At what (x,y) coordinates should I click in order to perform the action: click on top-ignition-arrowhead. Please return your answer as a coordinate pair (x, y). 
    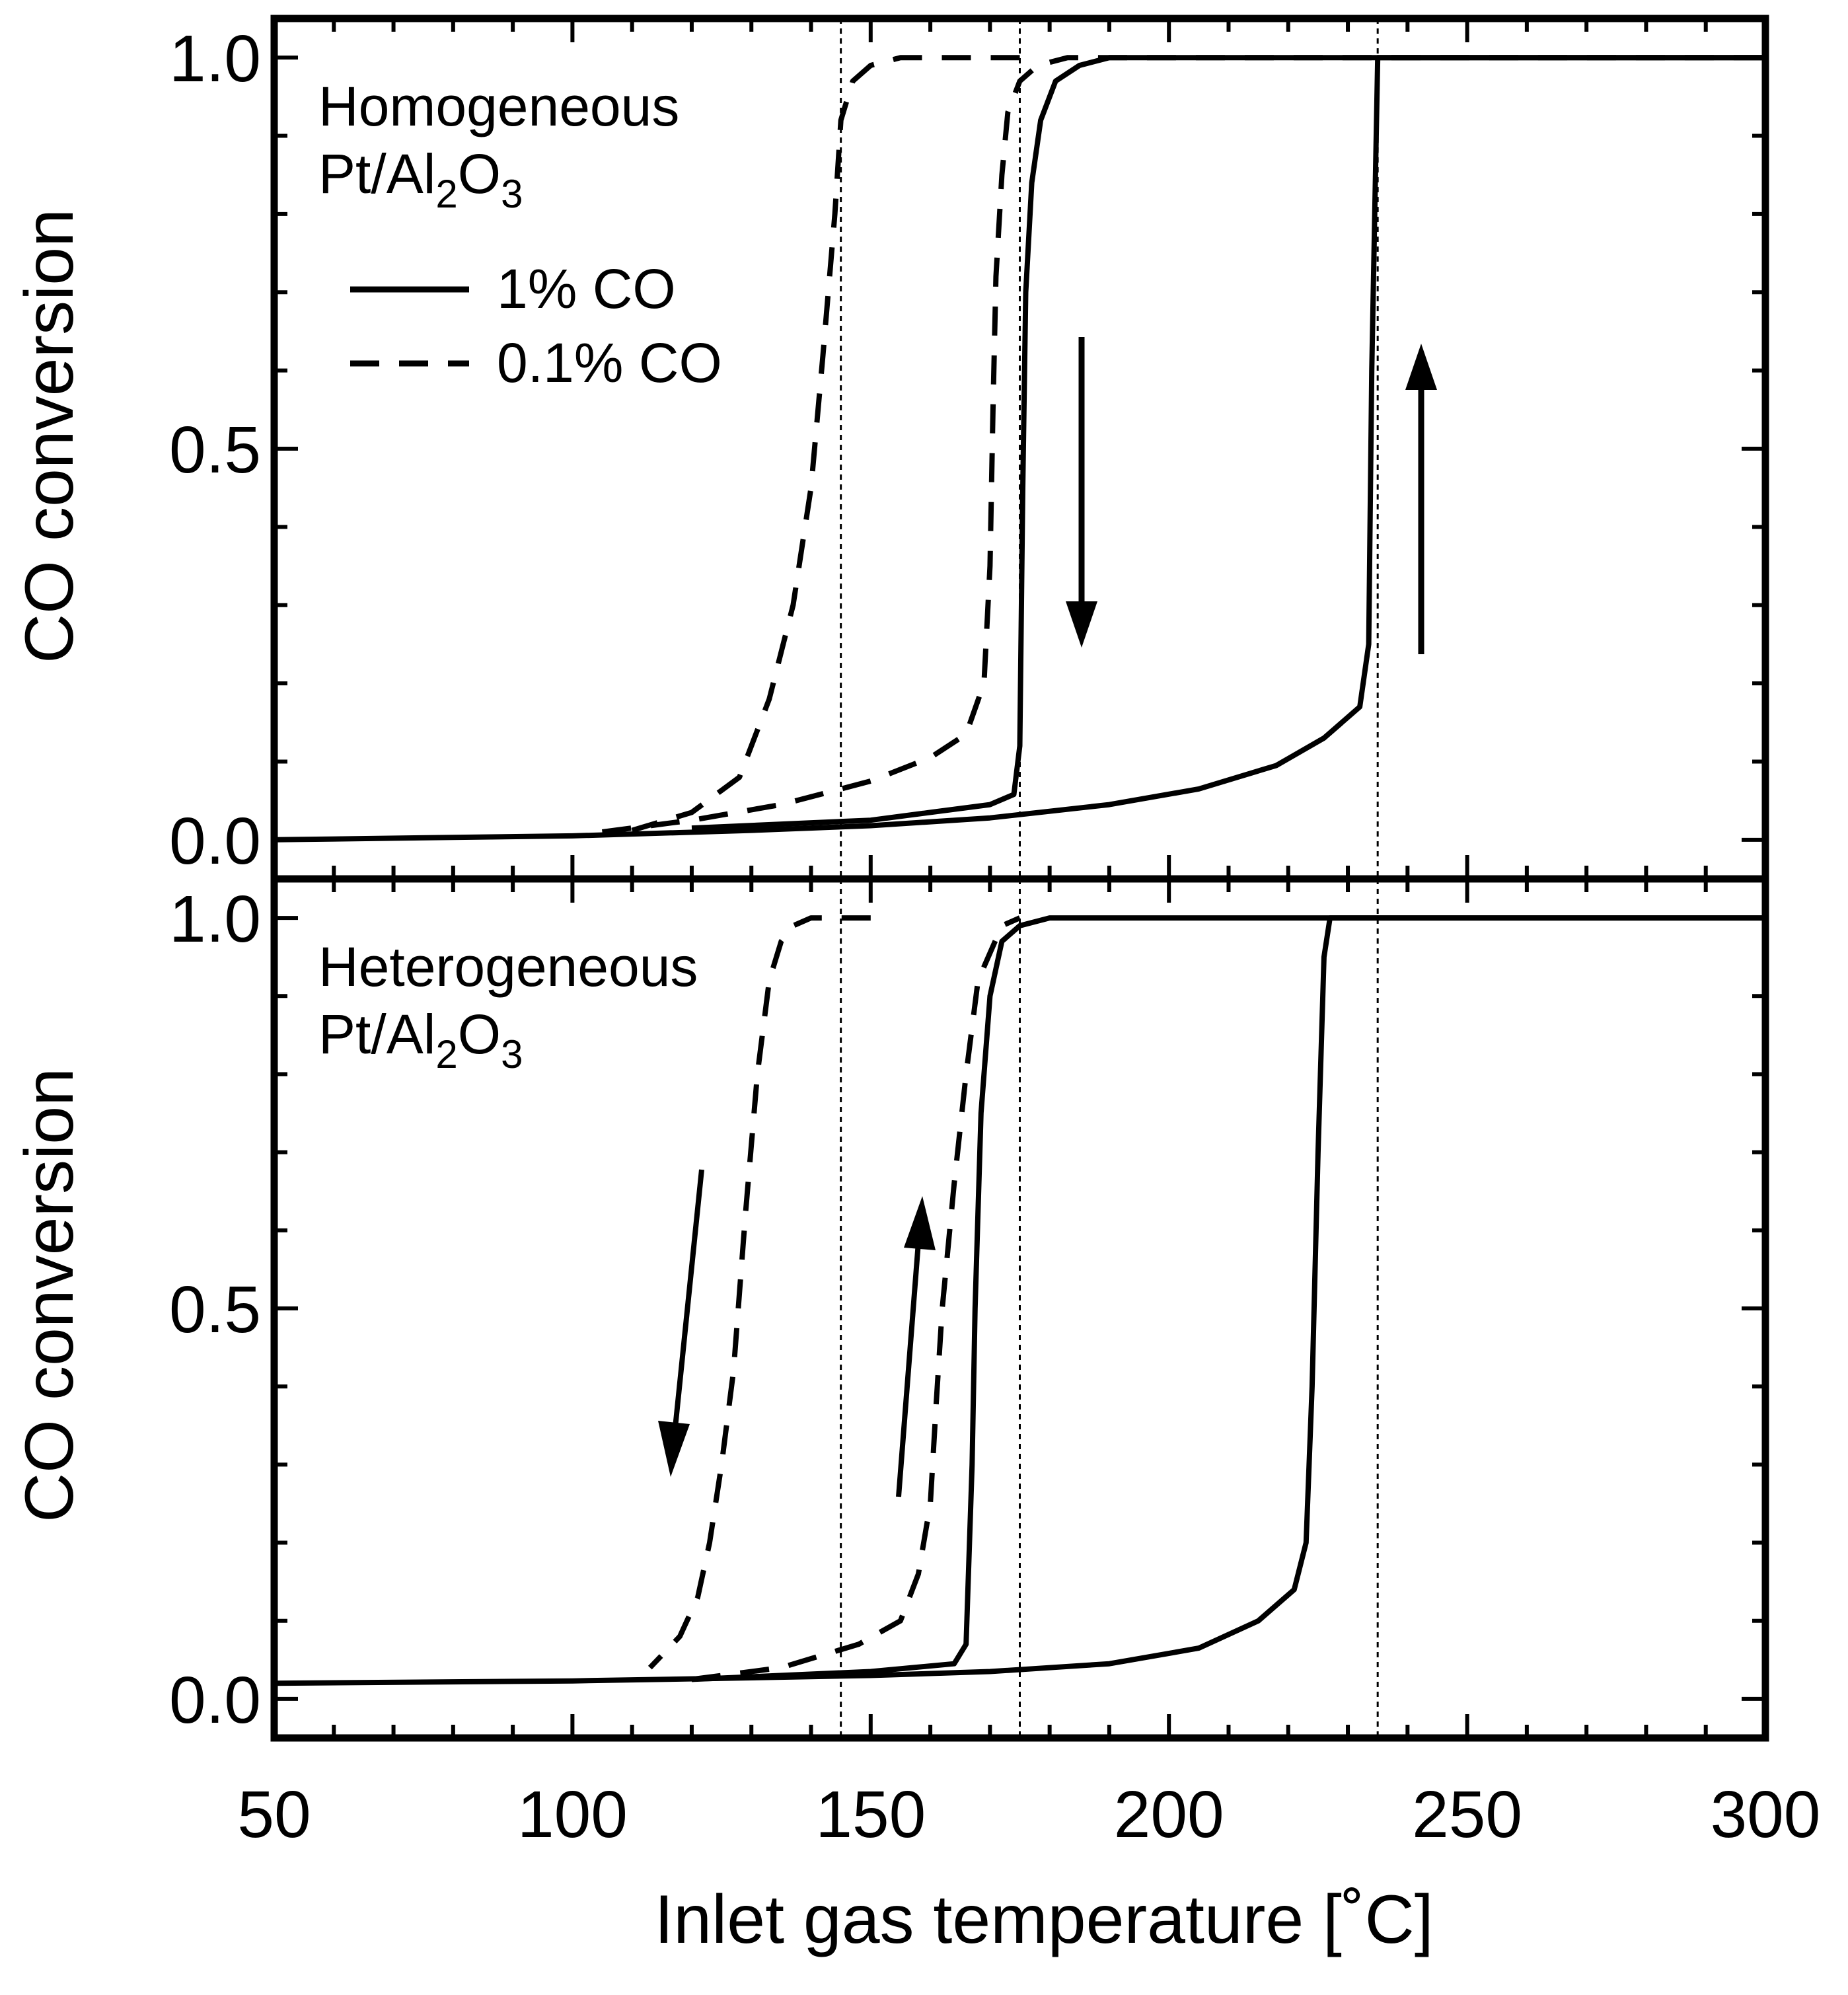
    Looking at the image, I should click on (1421, 367).